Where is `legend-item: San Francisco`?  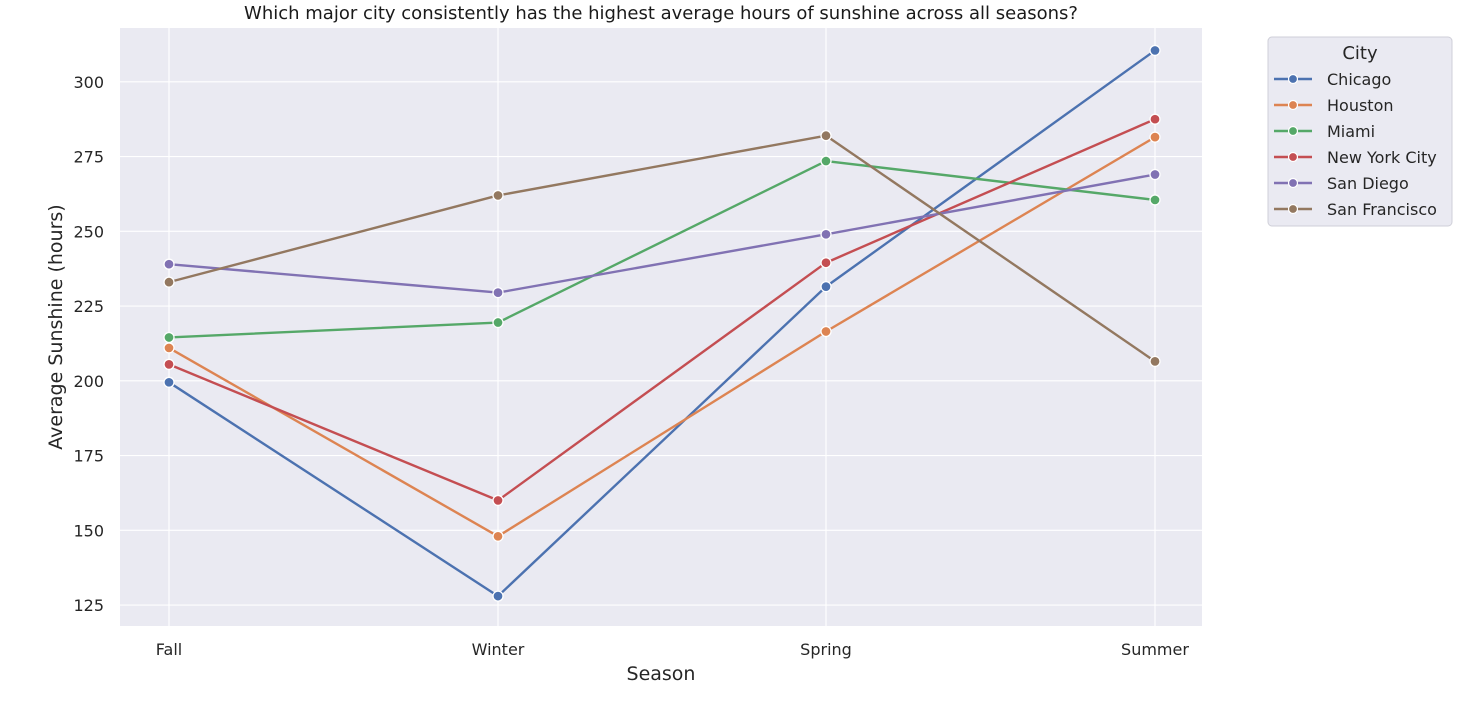
legend-item: San Francisco is located at coordinates (1355, 209).